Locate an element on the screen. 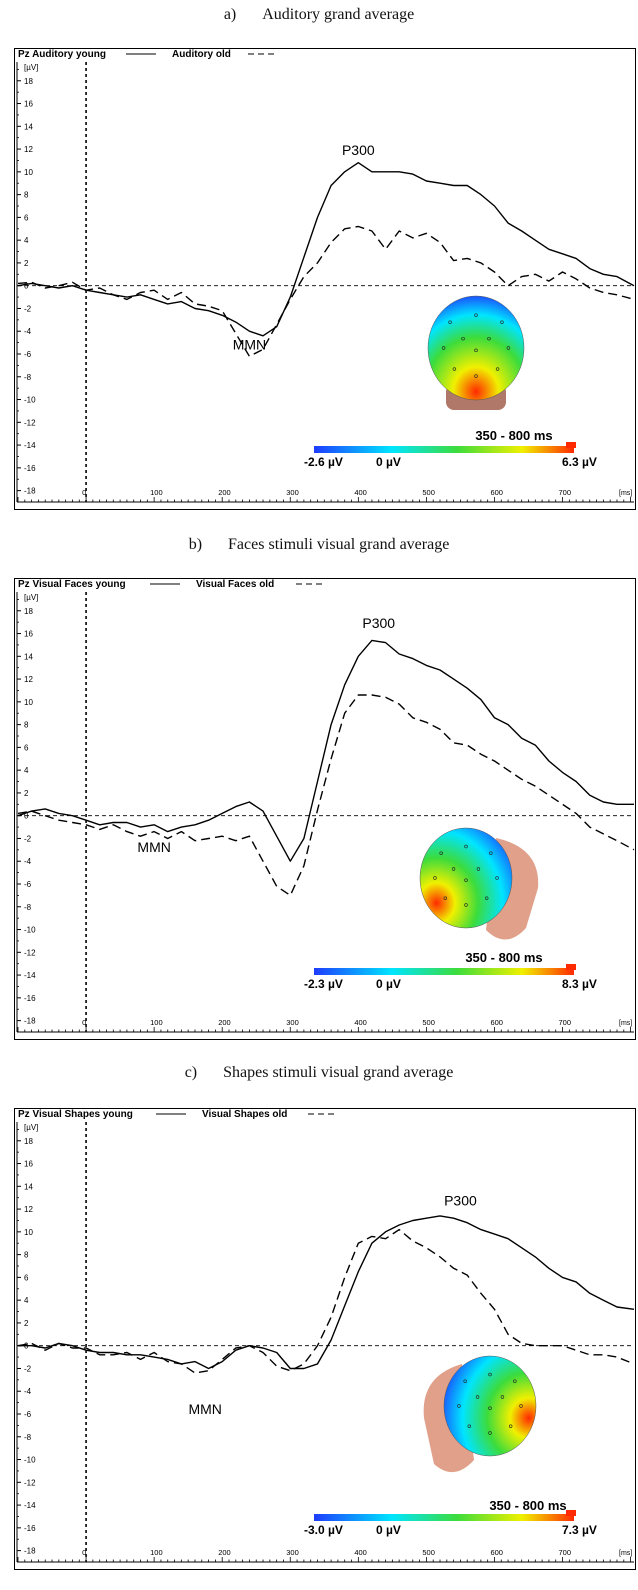  panel-b-caption-letter: b) is located at coordinates (195, 544).